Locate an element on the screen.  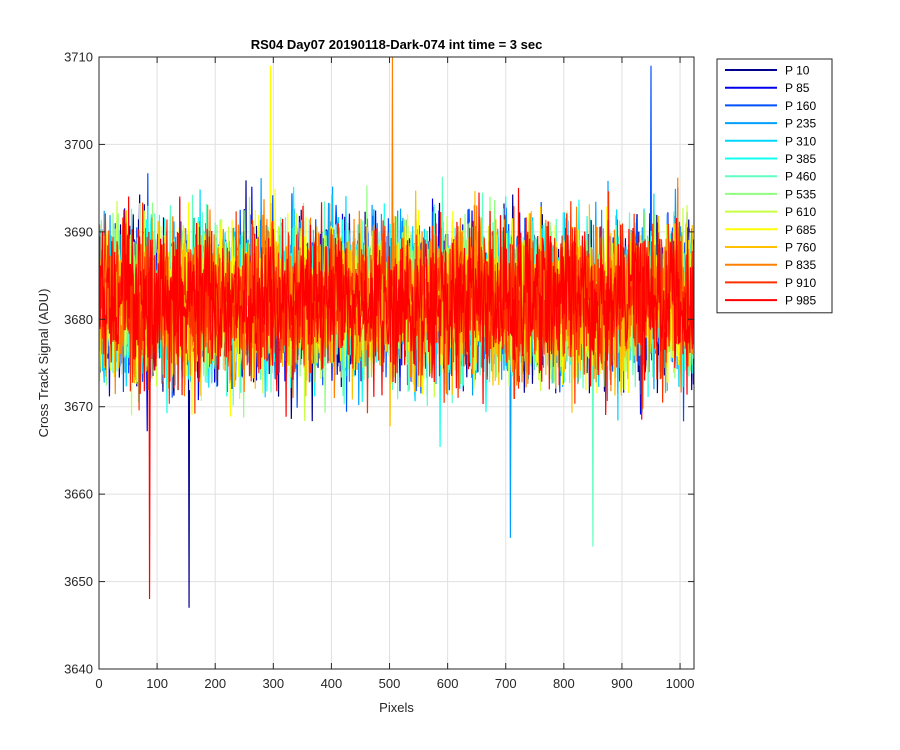
legend-label: P 310 is located at coordinates (800, 141).